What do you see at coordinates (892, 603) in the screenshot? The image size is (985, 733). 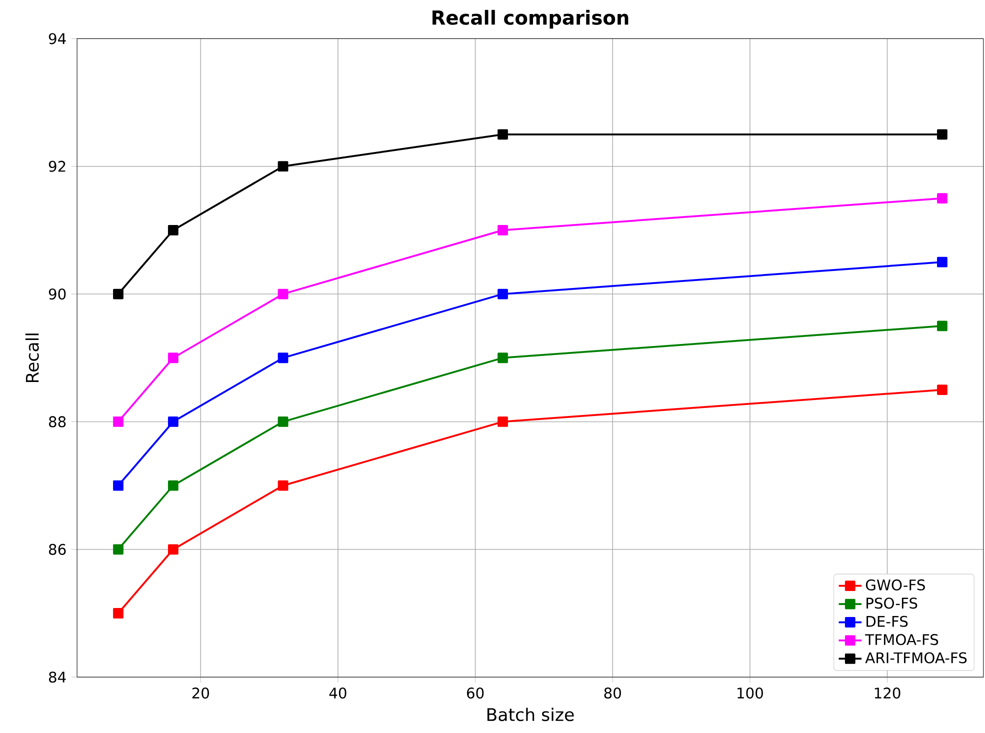 I see `legend-label: PSO-FS` at bounding box center [892, 603].